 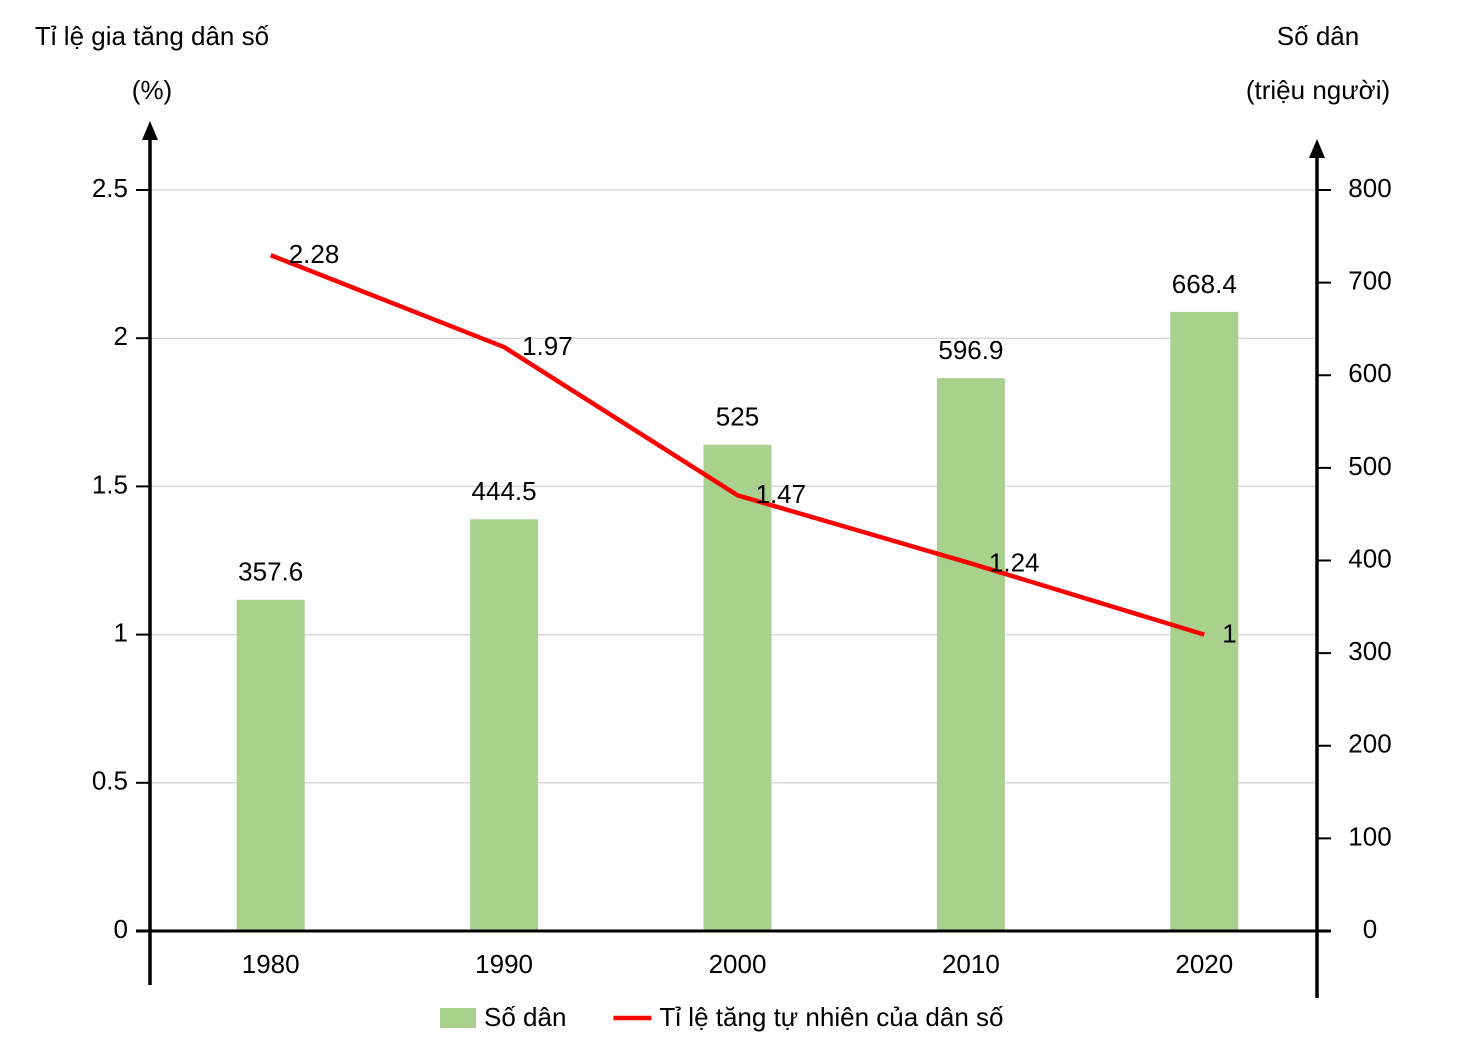 What do you see at coordinates (1369, 466) in the screenshot?
I see `y2-tick-label: 500` at bounding box center [1369, 466].